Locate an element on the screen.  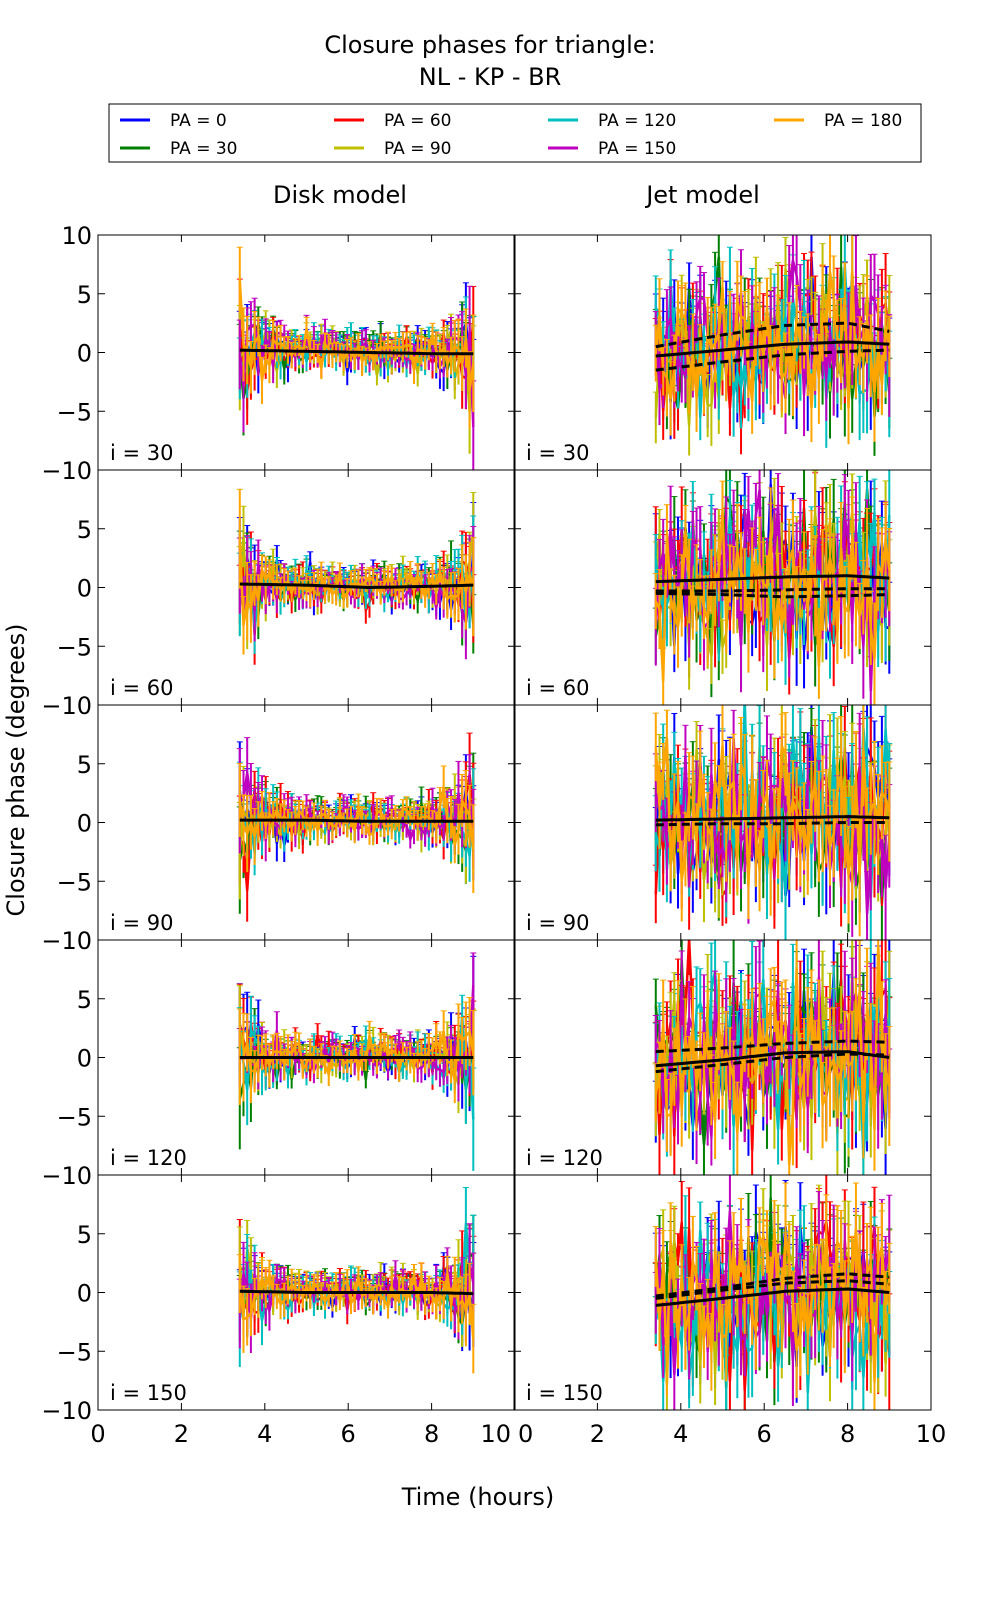
legend-label: PA = 120 is located at coordinates (637, 121).